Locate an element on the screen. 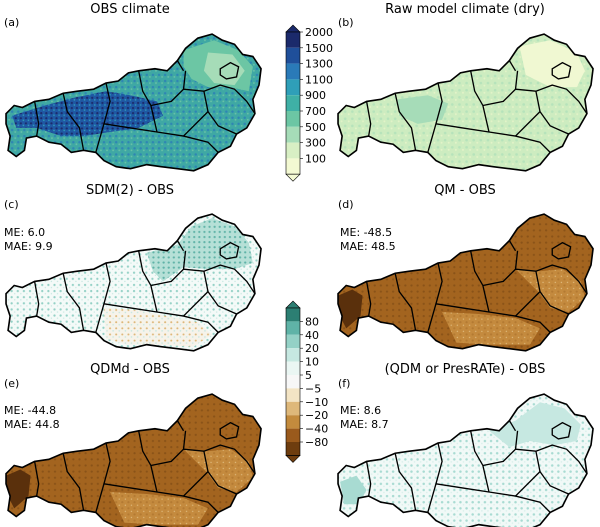 This screenshot has width=600, height=527. diff-cbar-tick-label: −80 is located at coordinates (316, 442).